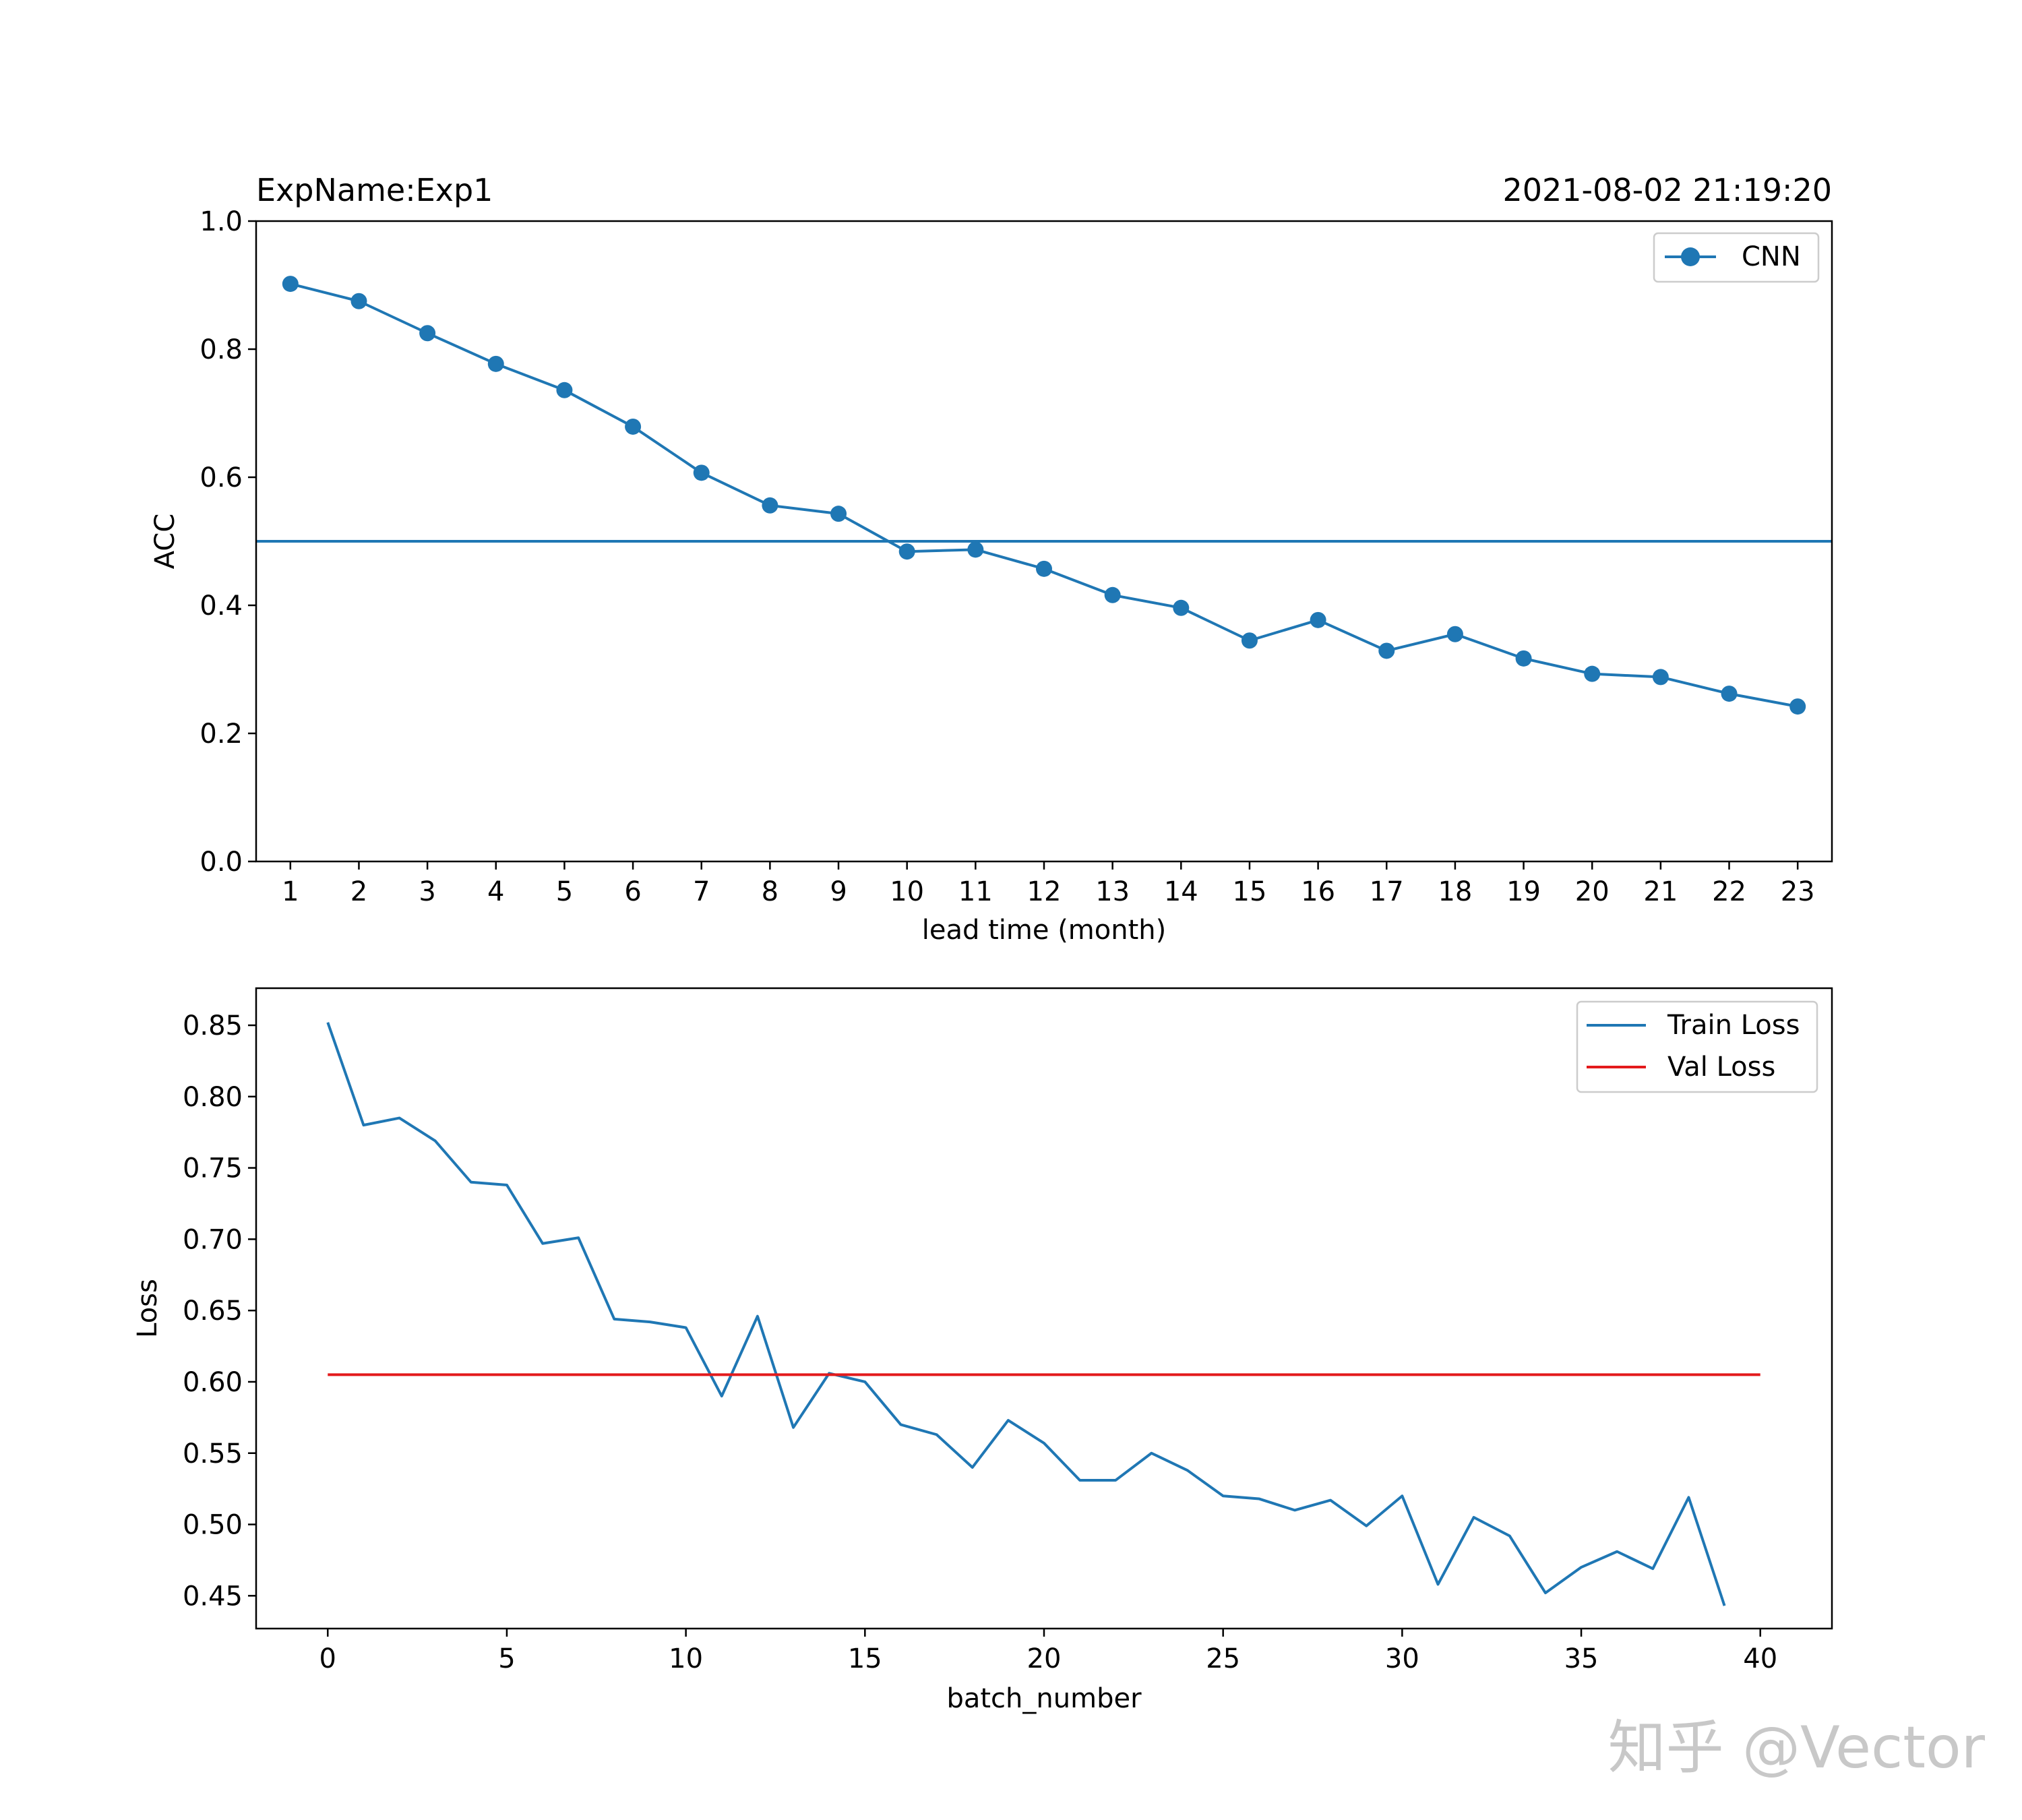  I want to click on acc-x-tick-label: 22, so click(1729, 891).